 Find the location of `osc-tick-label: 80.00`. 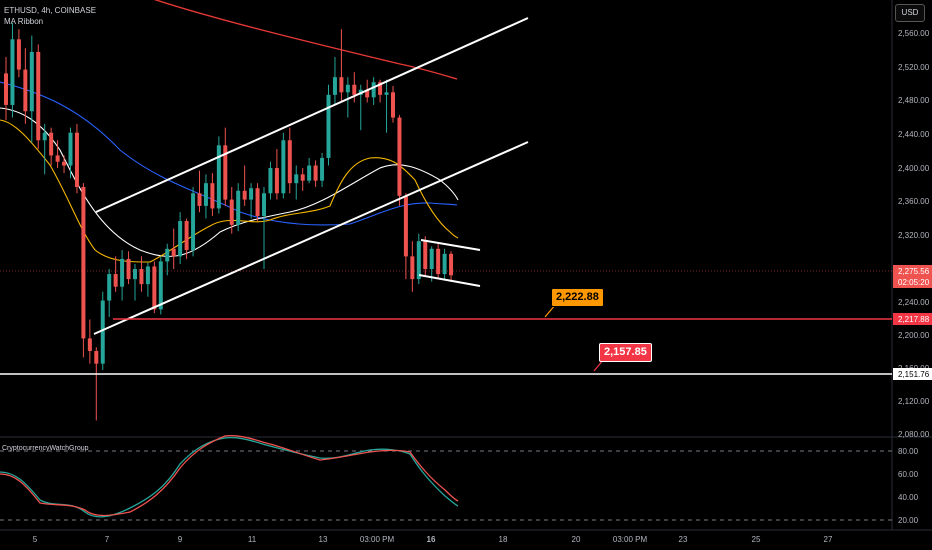

osc-tick-label: 80.00 is located at coordinates (908, 451).